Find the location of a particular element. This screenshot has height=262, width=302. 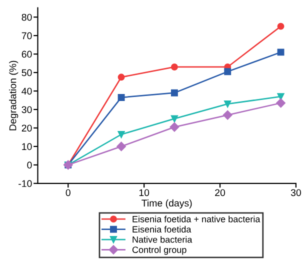

y-tick-label: 80 is located at coordinates (27, 17).